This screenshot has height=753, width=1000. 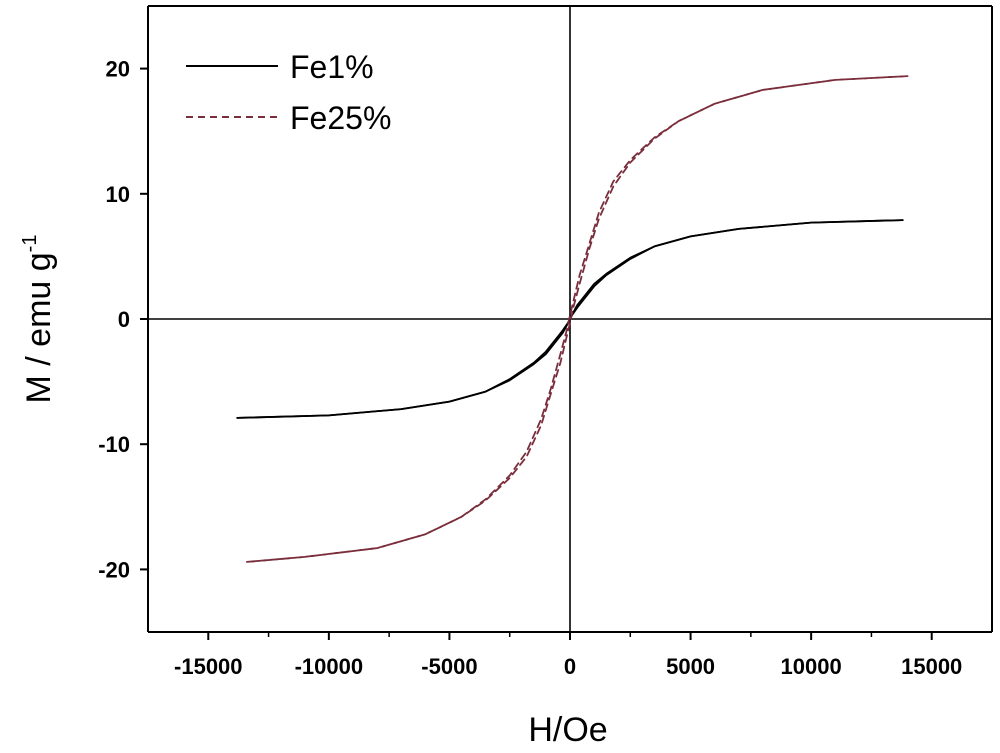 What do you see at coordinates (332, 67) in the screenshot?
I see `legend-label-fe1: Fe1%` at bounding box center [332, 67].